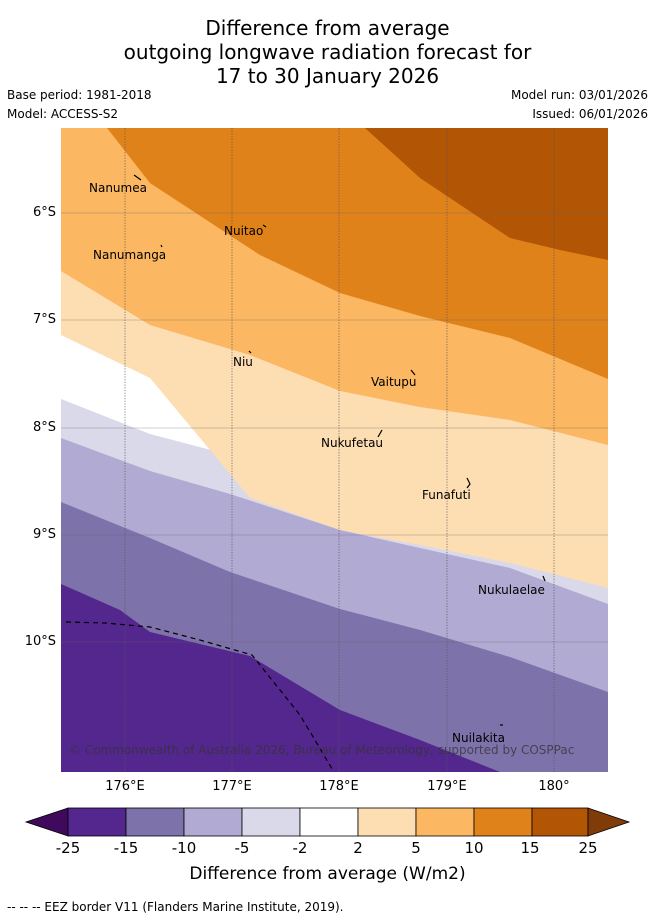 The image size is (655, 919). I want to click on colorbar-arrow-low, so click(46, 822).